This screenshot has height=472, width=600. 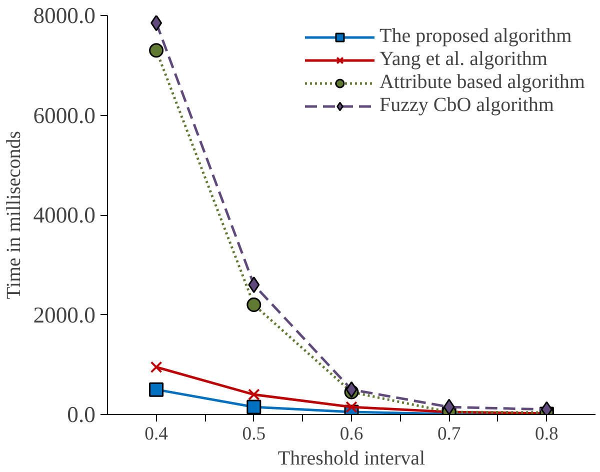 What do you see at coordinates (475, 36) in the screenshot?
I see `legend-label: The proposed algorithm` at bounding box center [475, 36].